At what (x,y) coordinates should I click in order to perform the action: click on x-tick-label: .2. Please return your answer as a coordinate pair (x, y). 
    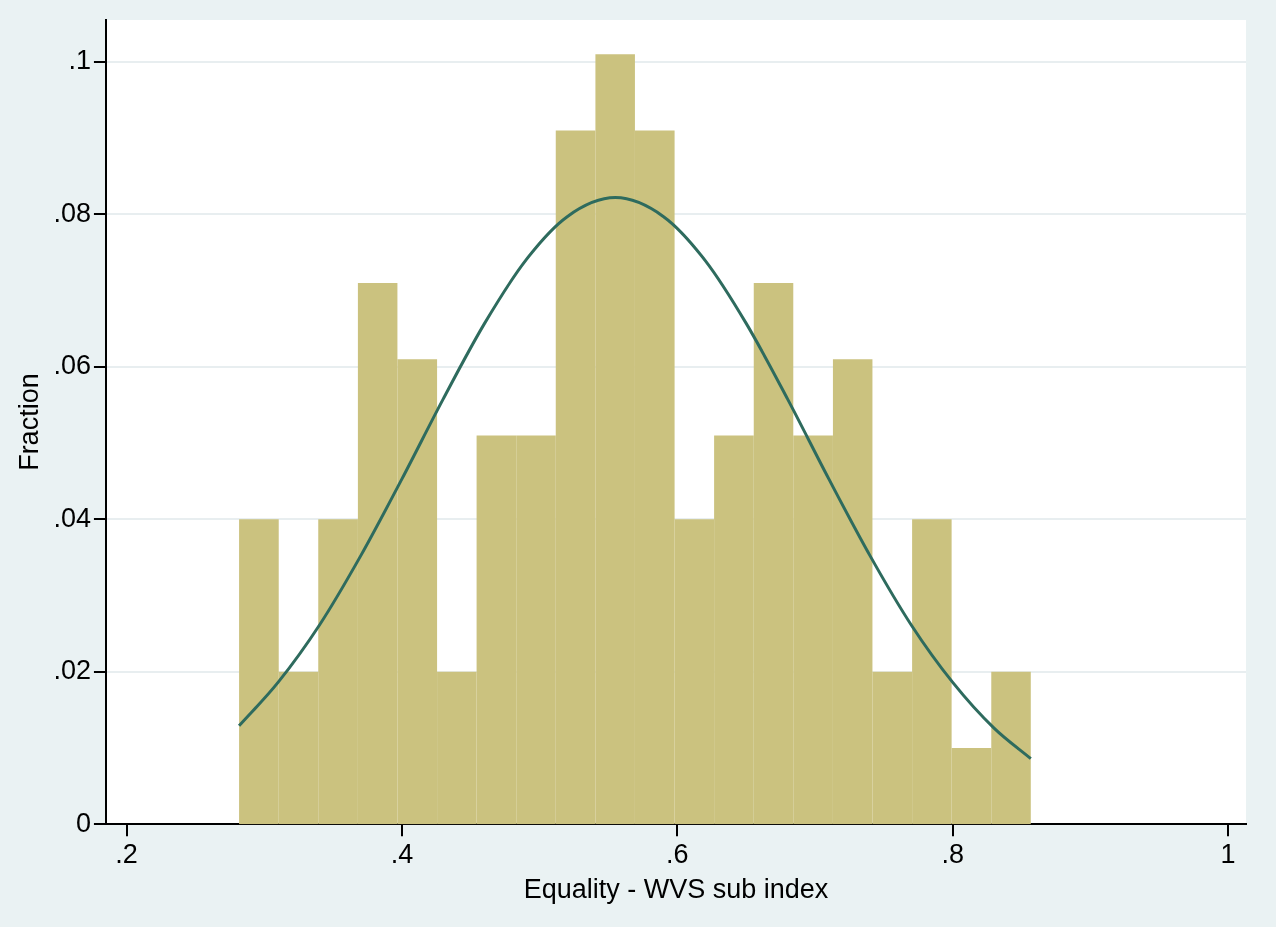
    Looking at the image, I should click on (126, 853).